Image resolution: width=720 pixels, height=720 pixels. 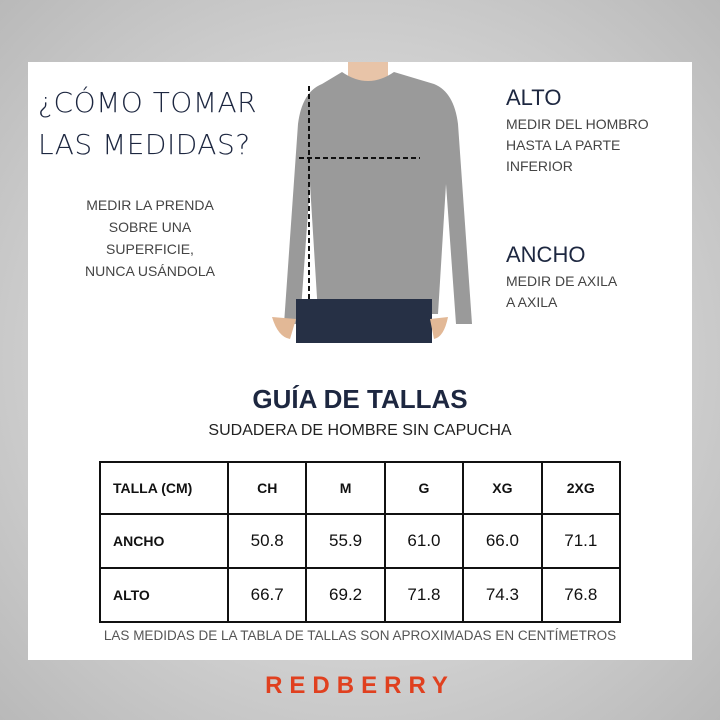 I want to click on header-cell: TALLA (CM), so click(x=164, y=488).